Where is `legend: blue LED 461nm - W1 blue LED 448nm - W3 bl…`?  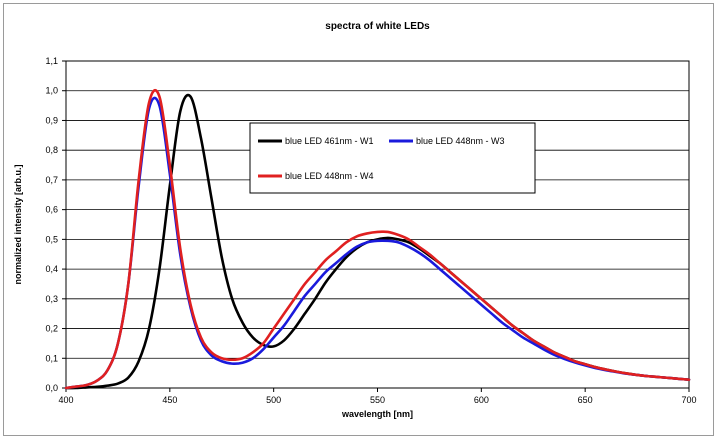 legend: blue LED 461nm - W1 blue LED 448nm - W3 bl… is located at coordinates (392, 158).